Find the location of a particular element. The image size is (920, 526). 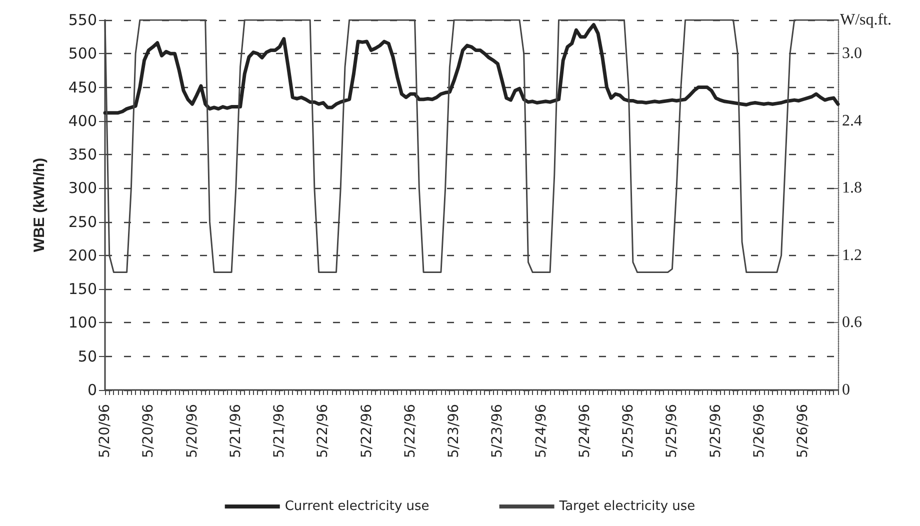

y2-tick-label: 3.0 is located at coordinates (852, 53).